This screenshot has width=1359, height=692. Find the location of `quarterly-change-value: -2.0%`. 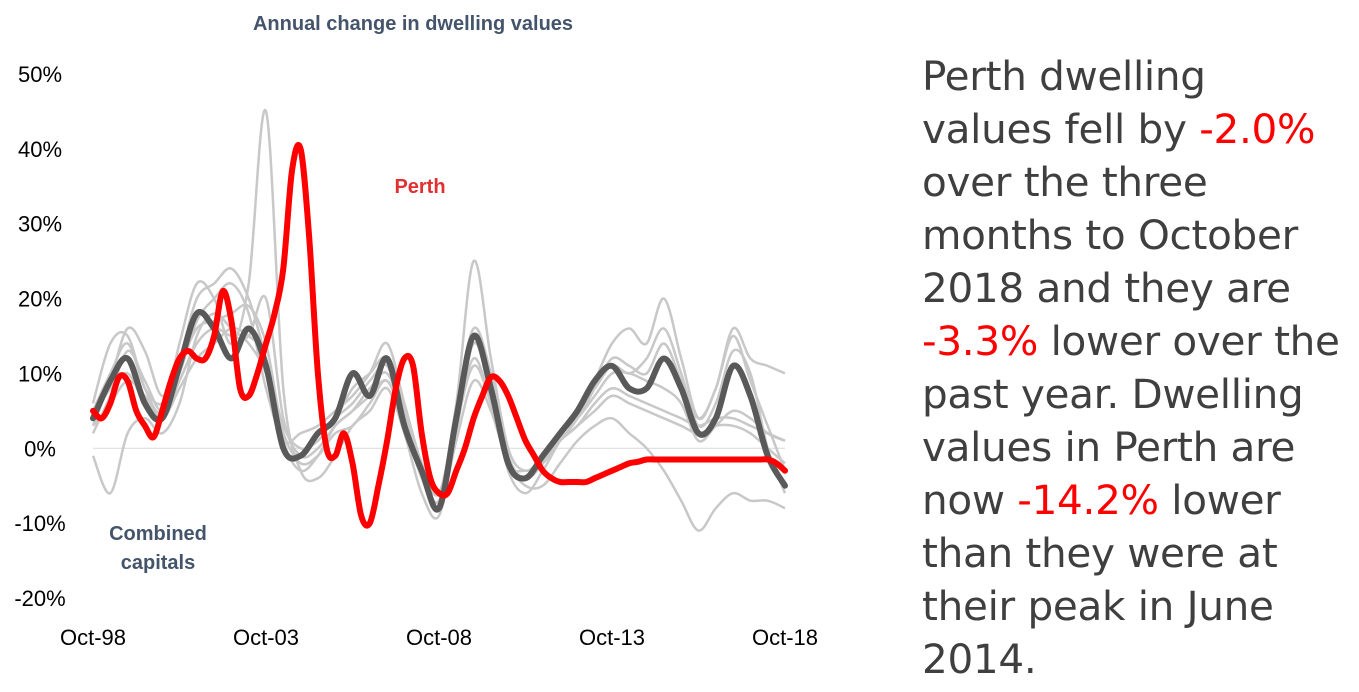

quarterly-change-value: -2.0% is located at coordinates (1257, 129).